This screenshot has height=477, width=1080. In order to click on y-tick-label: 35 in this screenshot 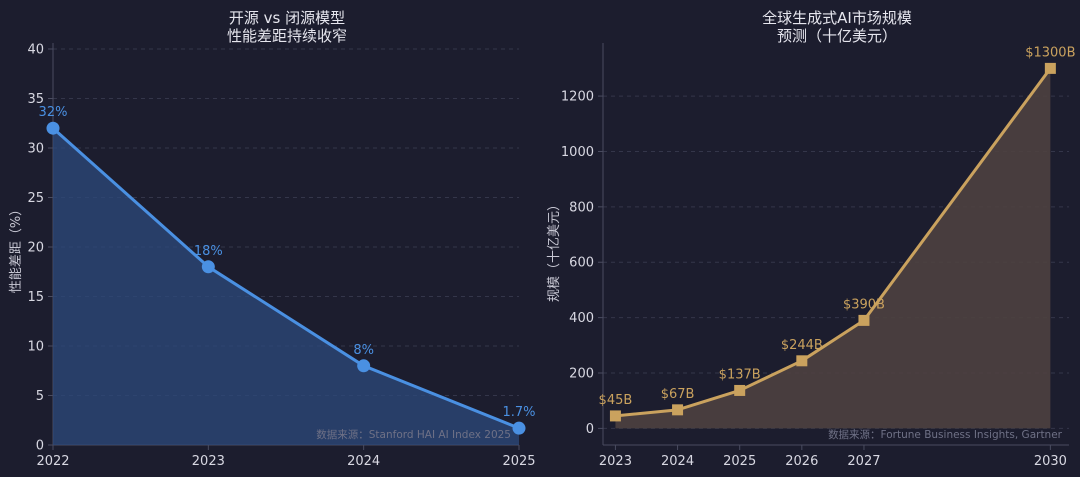, I will do `click(35, 99)`.